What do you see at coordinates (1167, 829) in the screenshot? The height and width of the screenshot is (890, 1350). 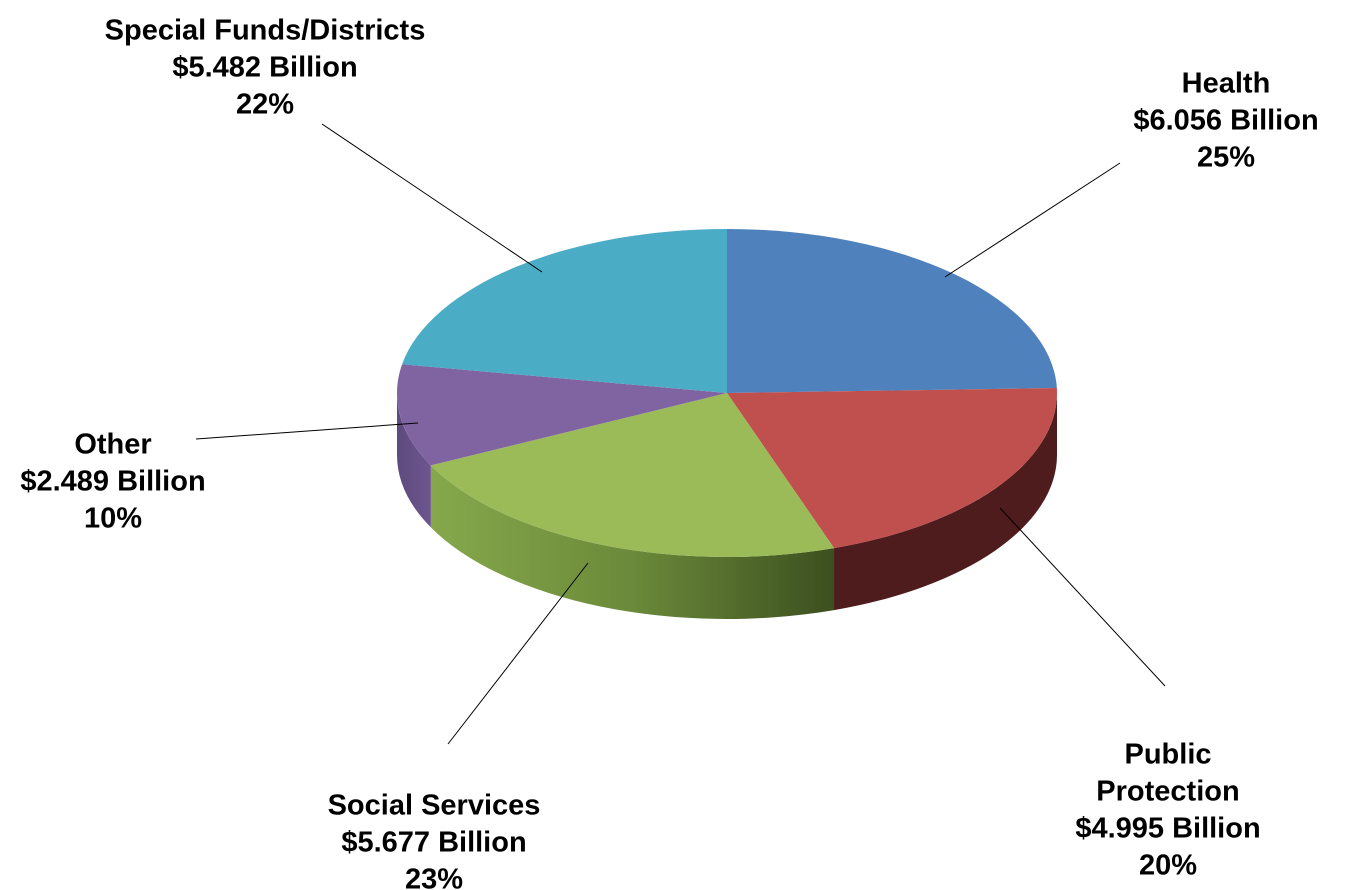 I see `slice-label-public-protection-value: $4.995 Billion` at bounding box center [1167, 829].